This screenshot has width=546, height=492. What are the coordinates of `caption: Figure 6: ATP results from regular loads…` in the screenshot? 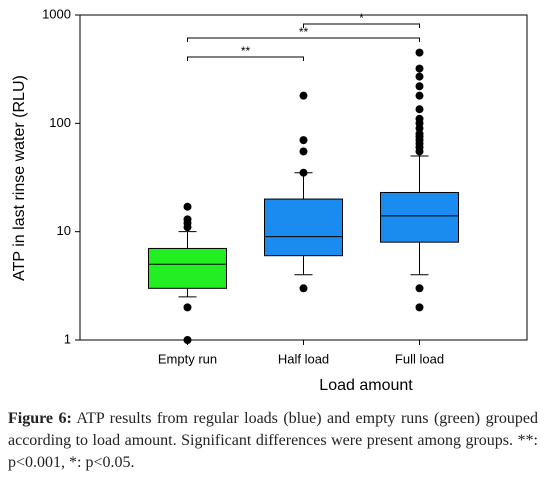 It's located at (273, 441).